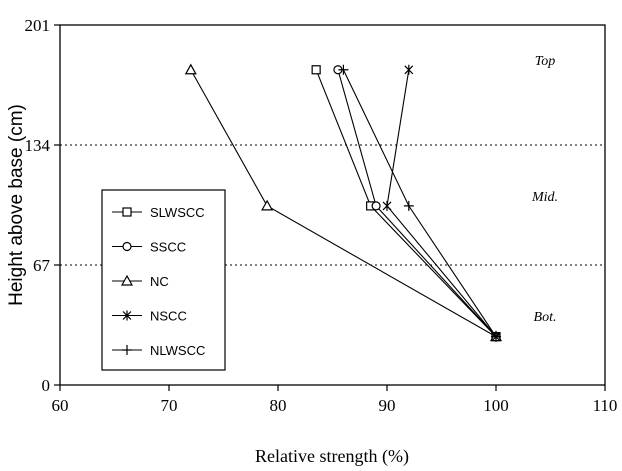  What do you see at coordinates (127, 246) in the screenshot?
I see `legend-marker-sscc` at bounding box center [127, 246].